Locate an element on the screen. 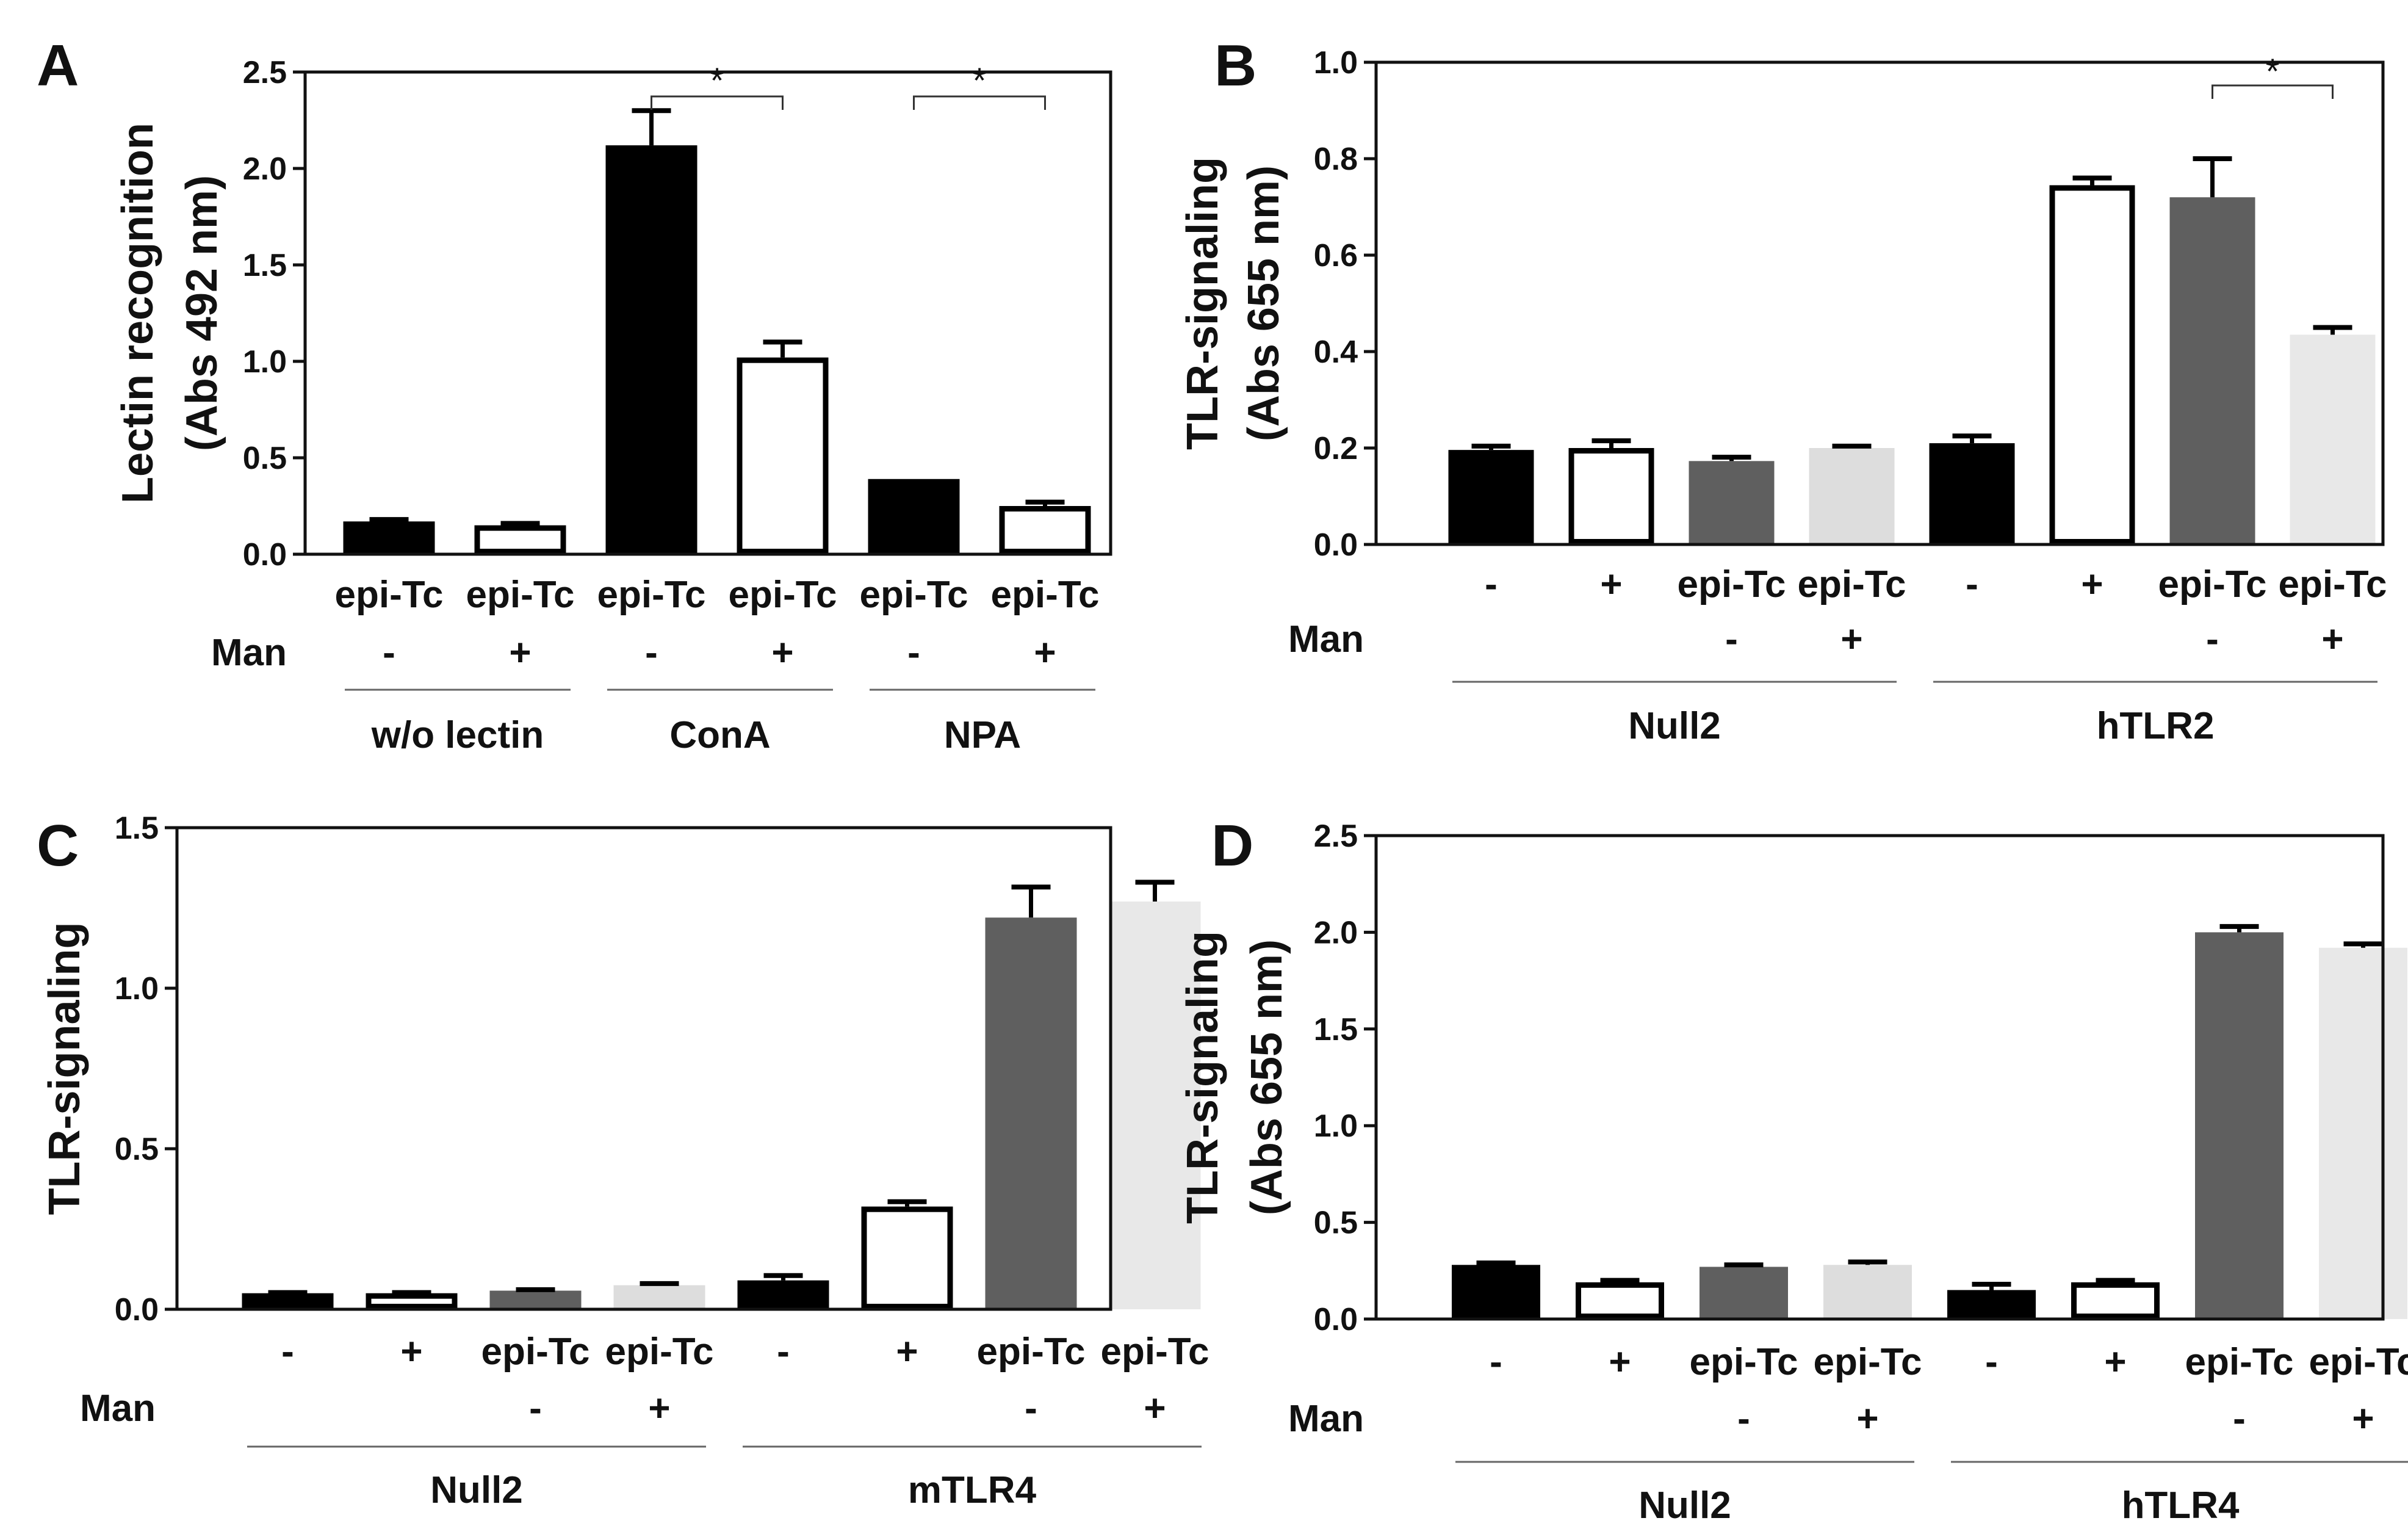 The width and height of the screenshot is (2408, 1540). y-tick-label: 2.0 is located at coordinates (1336, 932).